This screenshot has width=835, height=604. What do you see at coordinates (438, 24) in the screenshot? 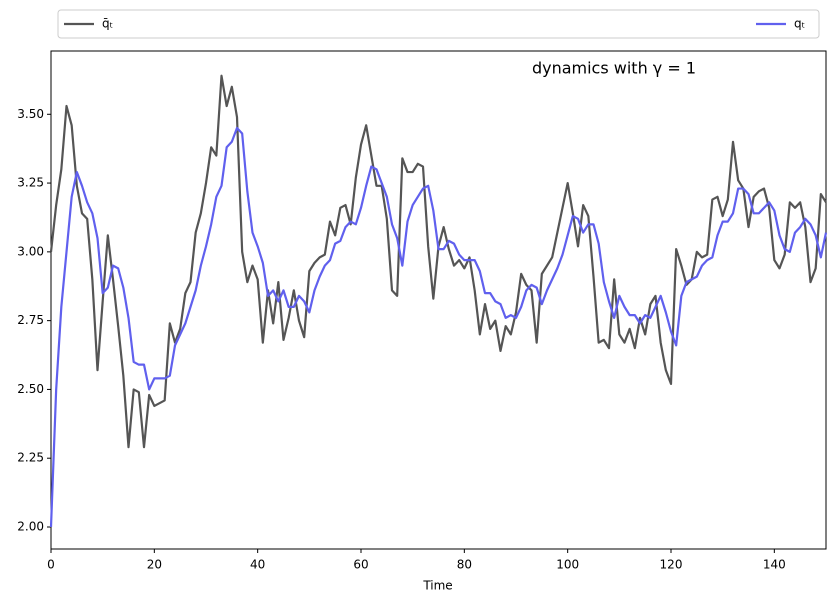
I see `legend-box` at bounding box center [438, 24].